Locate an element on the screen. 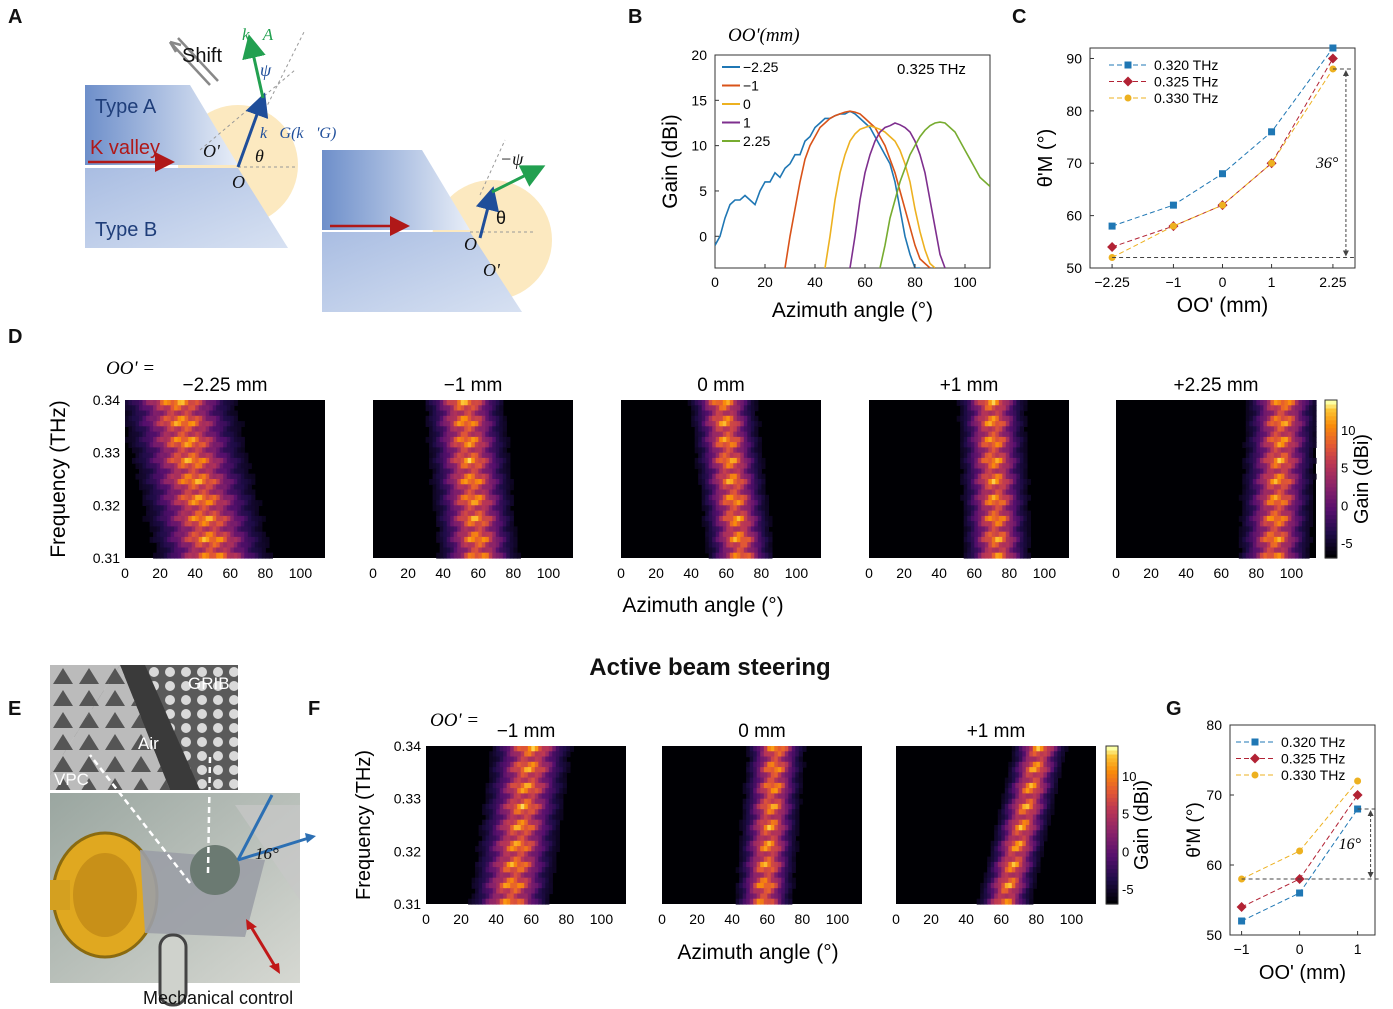  colorbar-tick: 0 is located at coordinates (1344, 505).